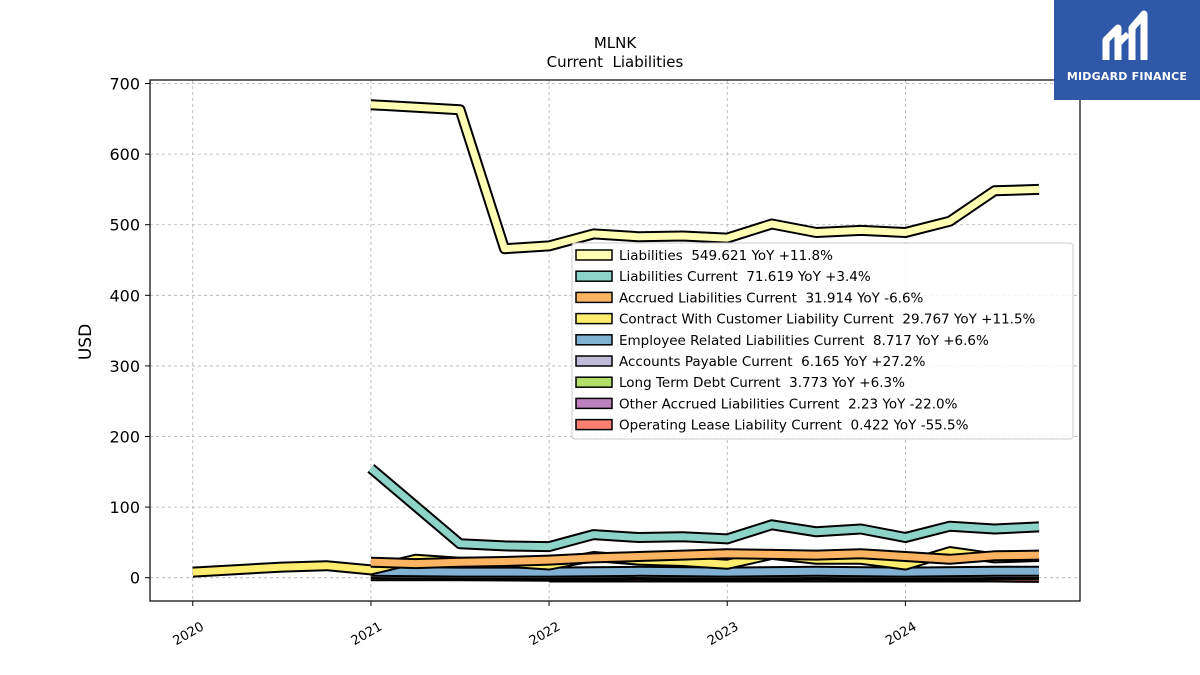  I want to click on legend-box, so click(822, 341).